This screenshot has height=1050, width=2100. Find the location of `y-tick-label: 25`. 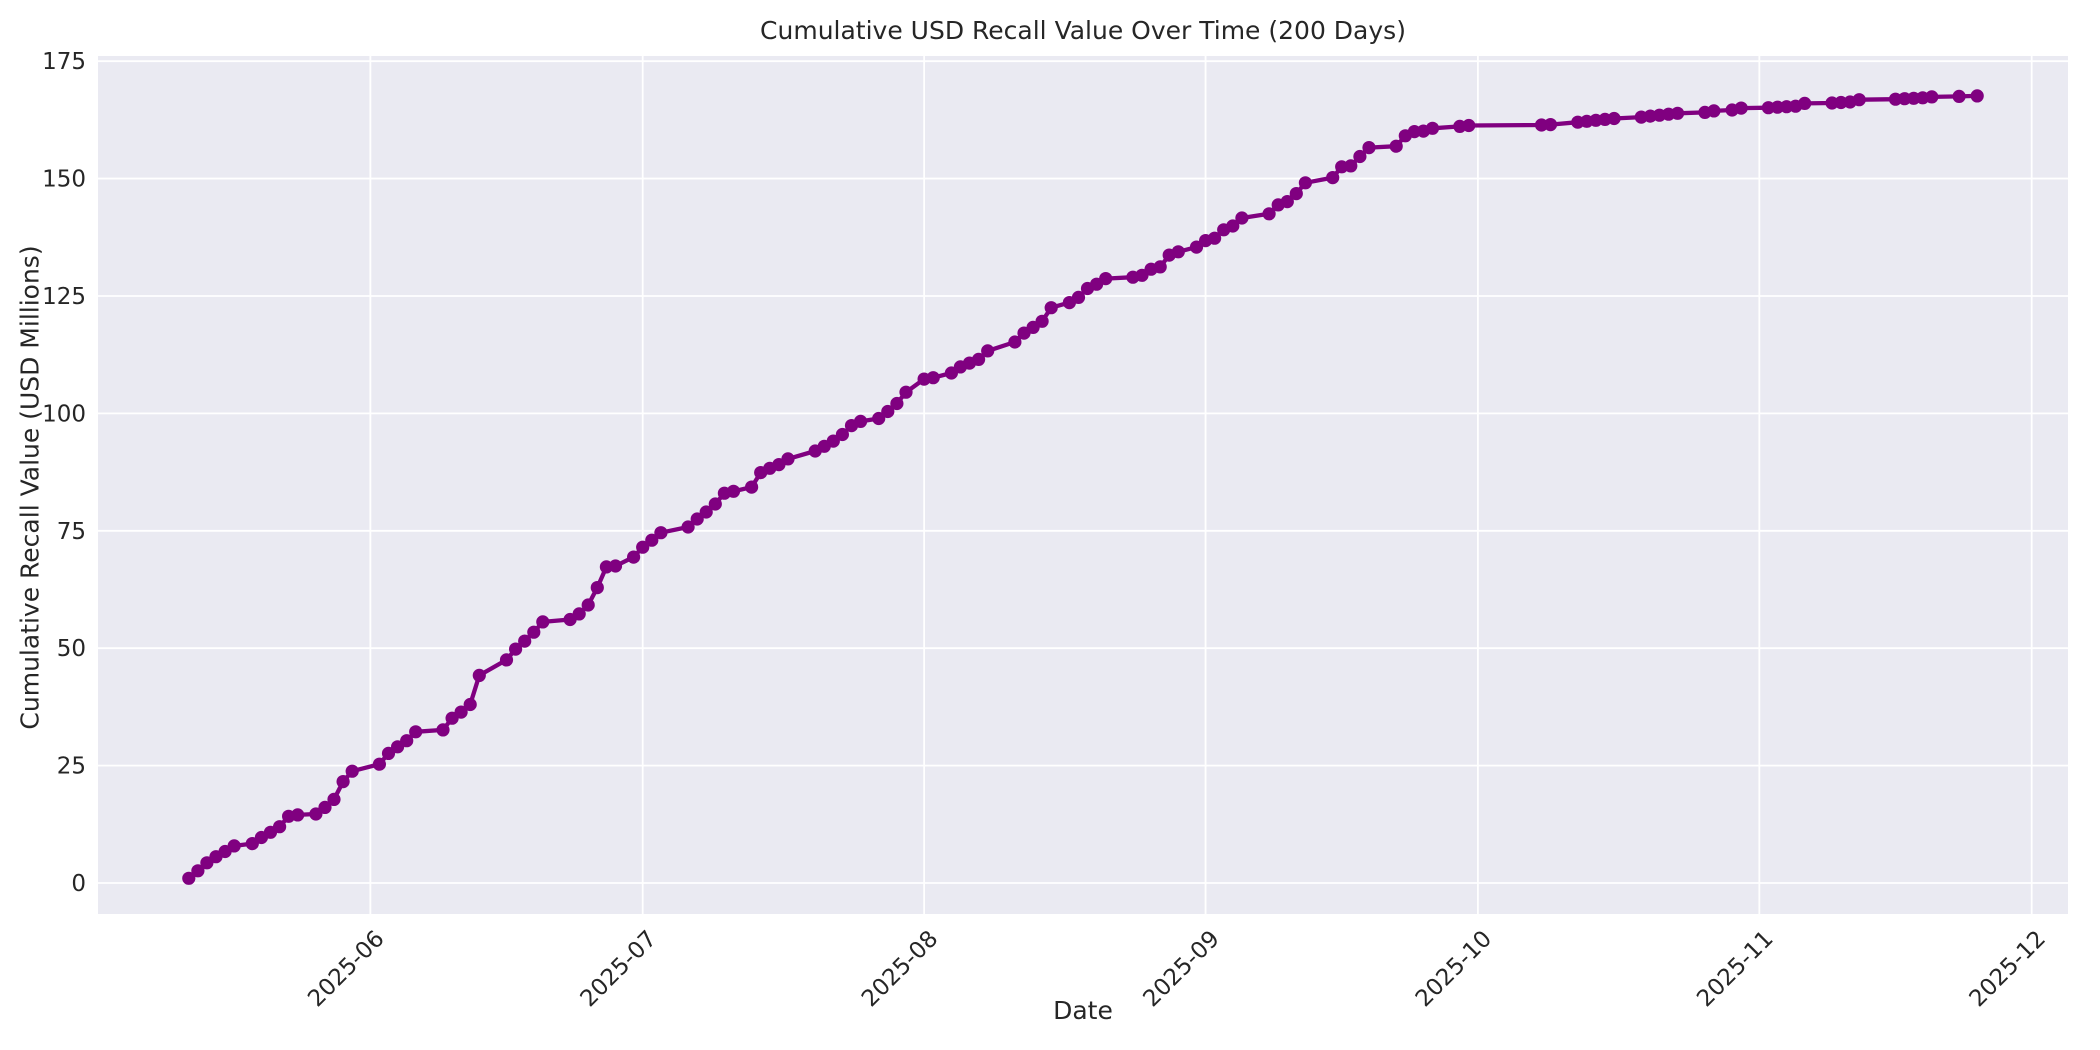

y-tick-label: 25 is located at coordinates (71, 767).